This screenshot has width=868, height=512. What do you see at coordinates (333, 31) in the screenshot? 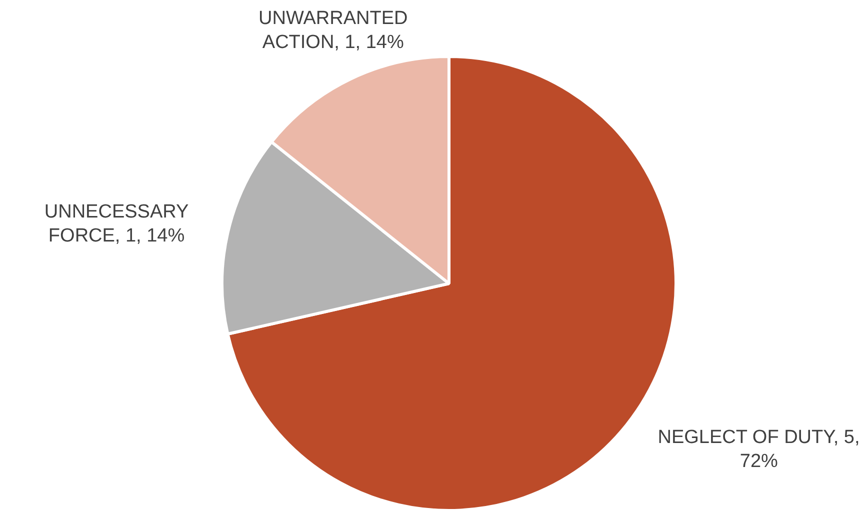
I see `slice-label: UNWARRANTED ACTION, 1, 14%` at bounding box center [333, 31].